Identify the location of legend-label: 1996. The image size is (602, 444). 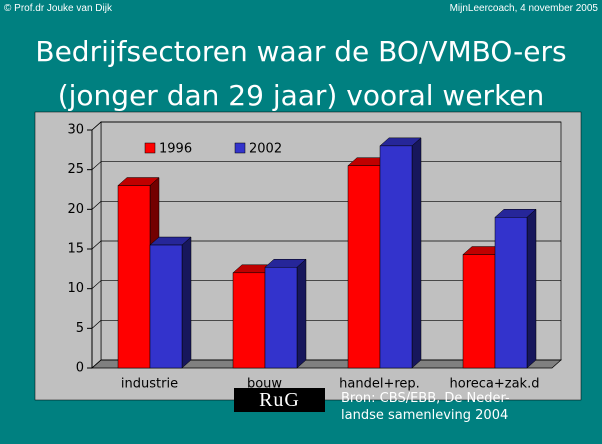
(175, 149).